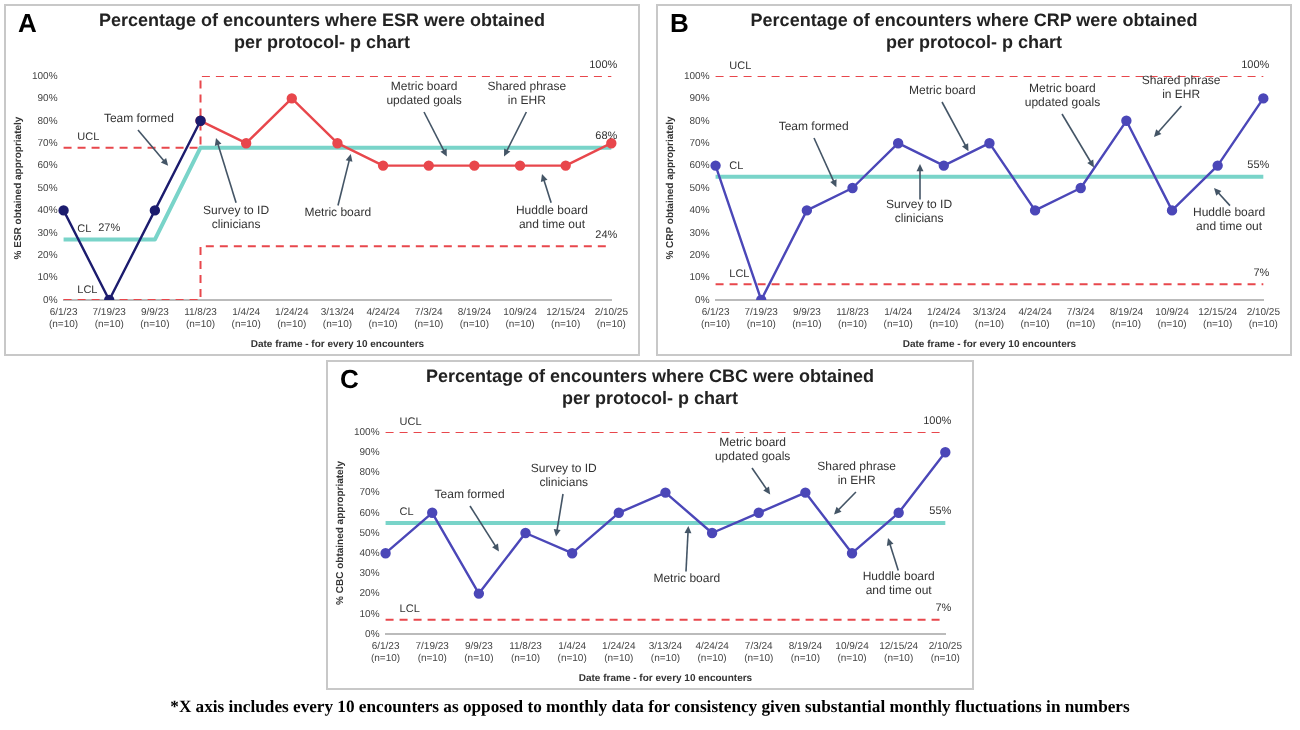  What do you see at coordinates (349, 379) in the screenshot?
I see `text: C` at bounding box center [349, 379].